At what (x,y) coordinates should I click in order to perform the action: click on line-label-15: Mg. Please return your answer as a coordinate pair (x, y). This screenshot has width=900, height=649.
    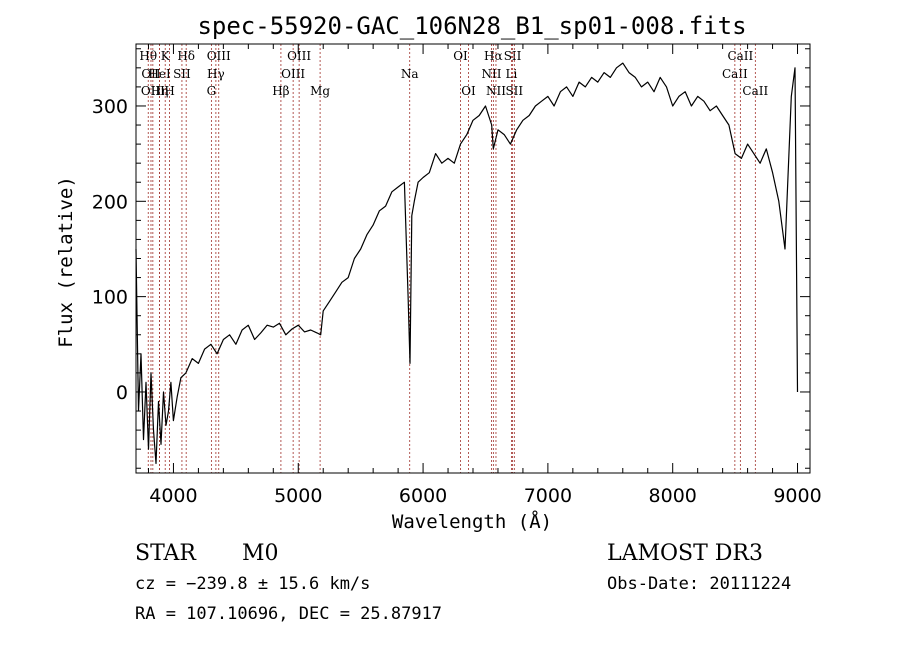
    Looking at the image, I should click on (320, 91).